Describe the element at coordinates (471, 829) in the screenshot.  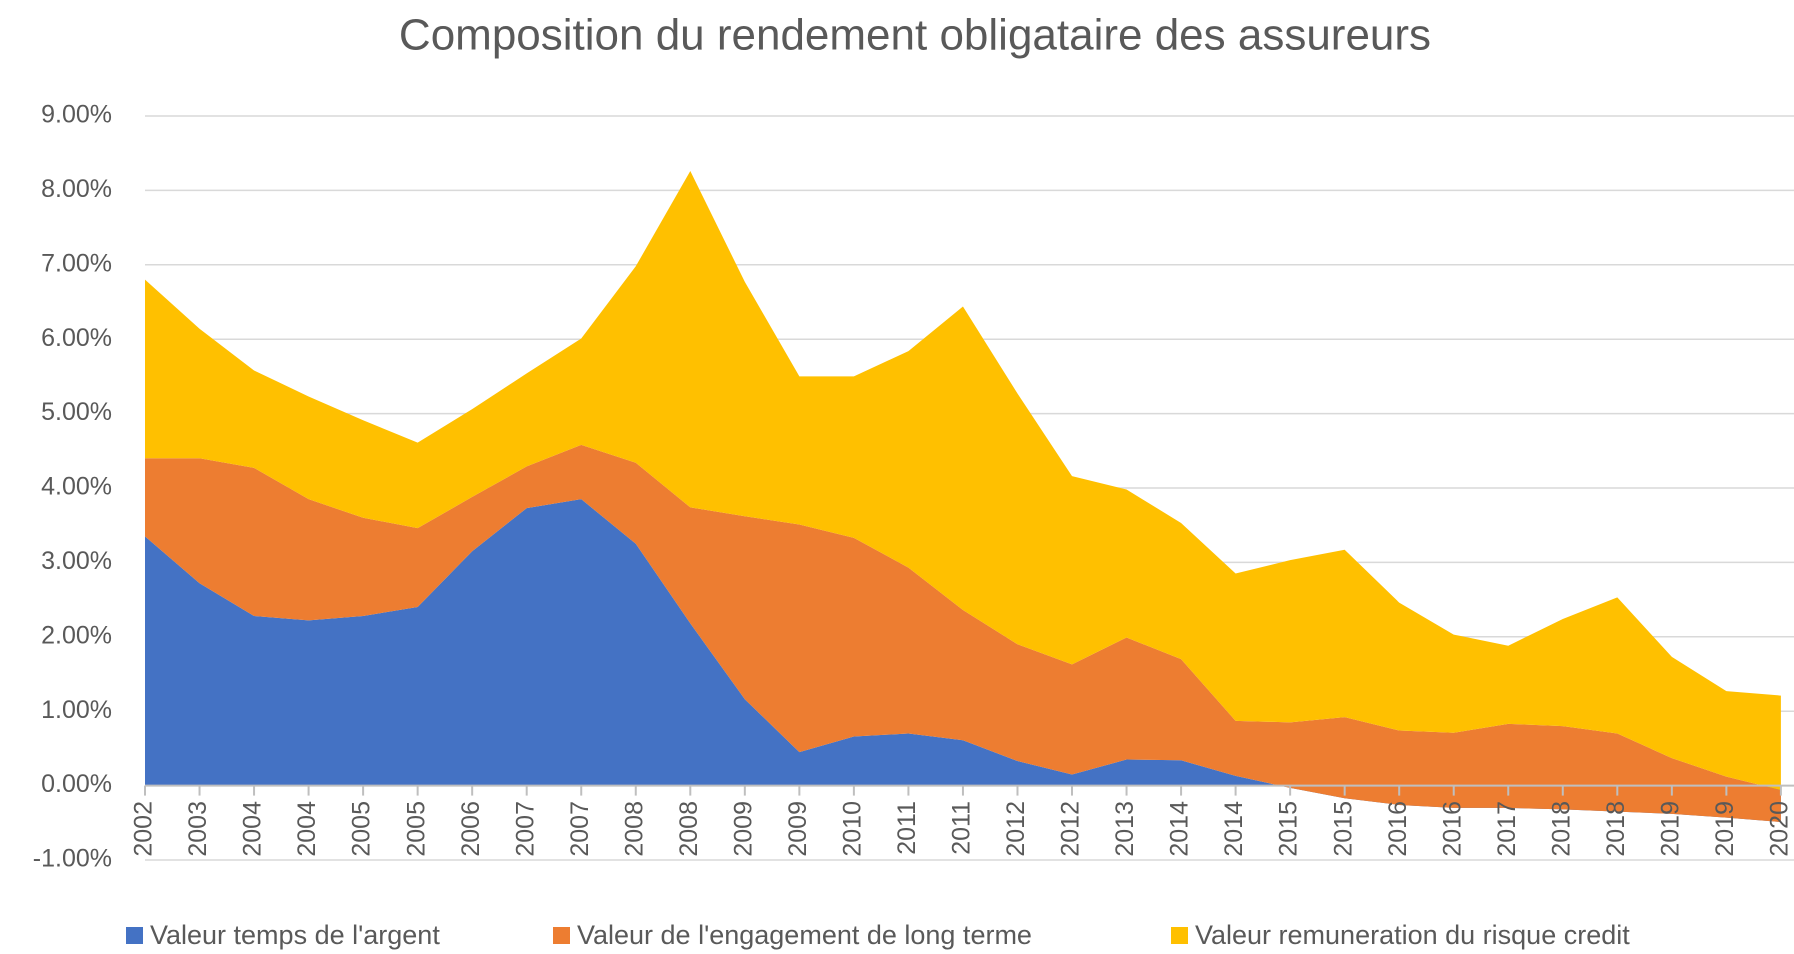
I see `x-tick-label: 2006` at that location.